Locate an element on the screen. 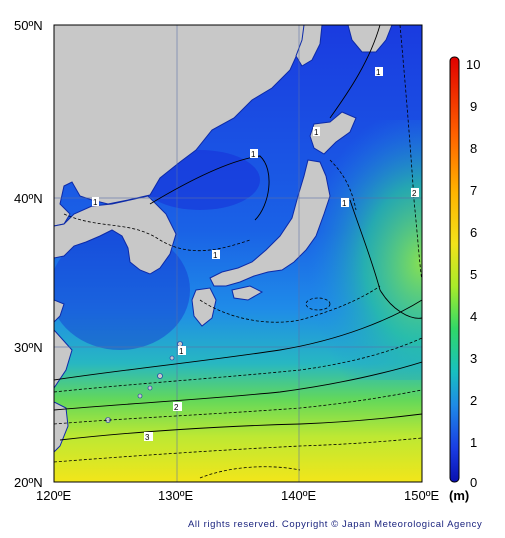  lat-label: 50ºN is located at coordinates (28, 25).